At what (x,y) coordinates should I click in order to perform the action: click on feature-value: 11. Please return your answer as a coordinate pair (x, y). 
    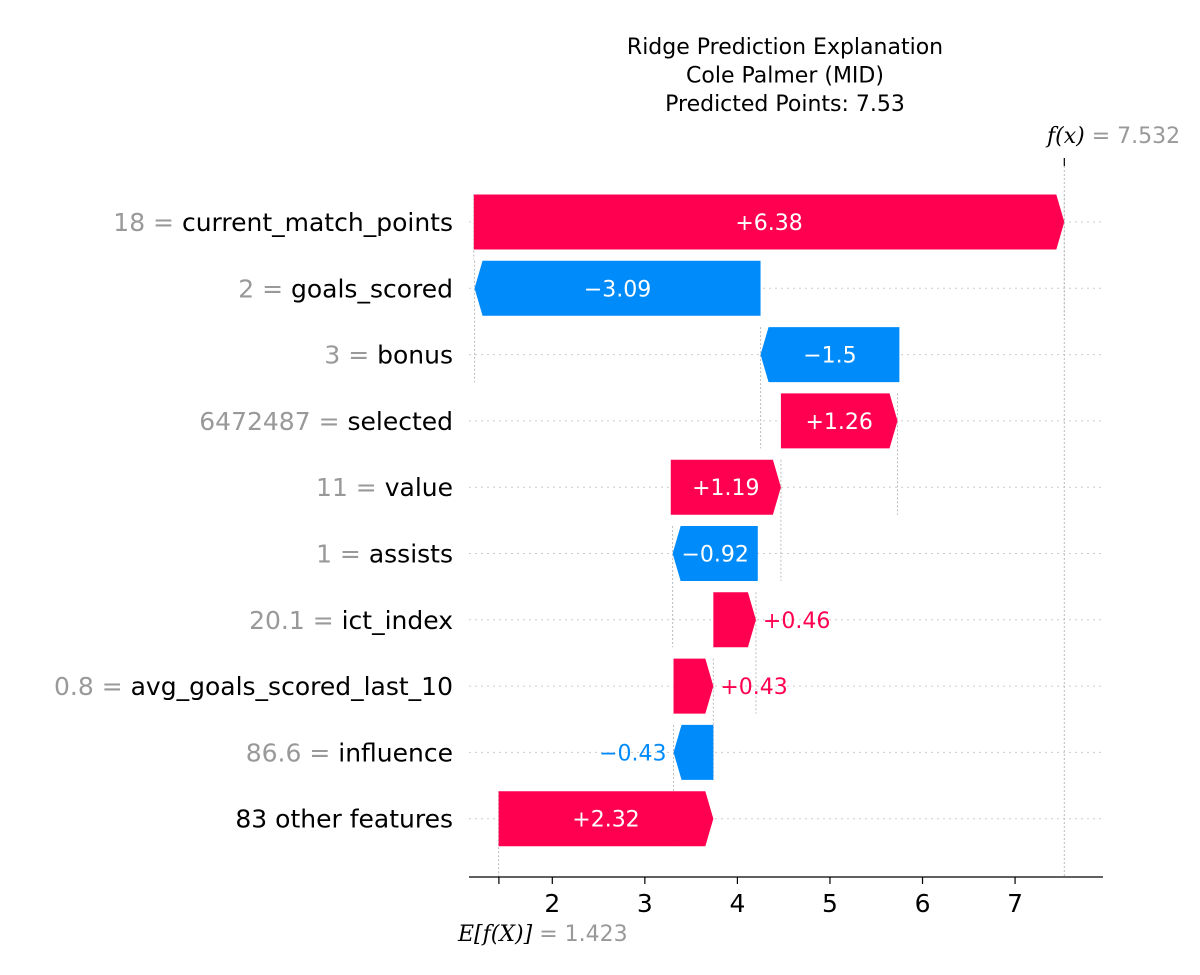
    Looking at the image, I should click on (332, 487).